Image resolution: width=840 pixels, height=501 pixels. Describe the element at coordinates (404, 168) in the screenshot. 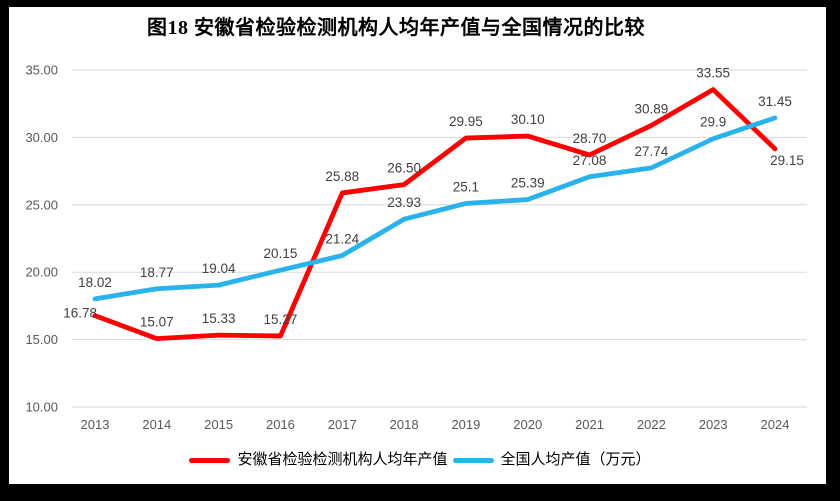

I see `data-label: 26.50` at that location.